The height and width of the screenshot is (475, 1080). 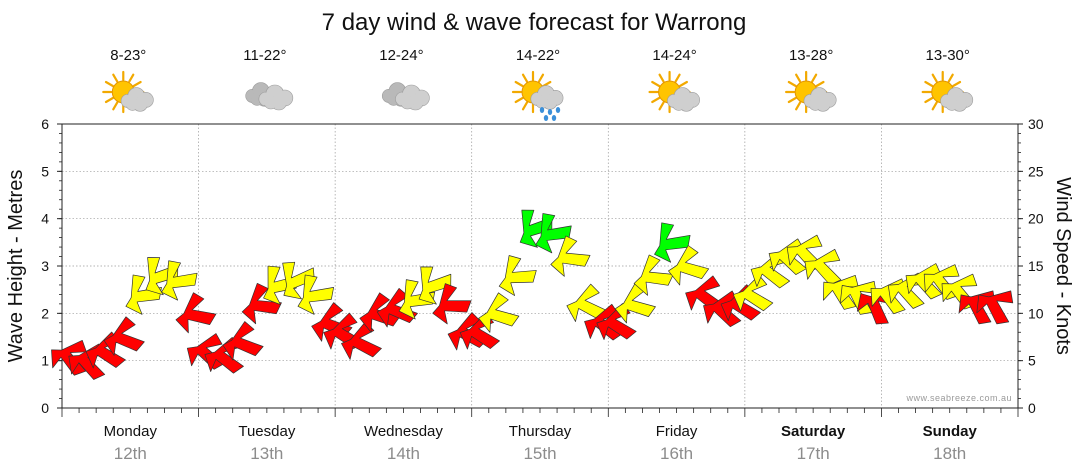 I want to click on day-label-monday: Monday, so click(x=131, y=431).